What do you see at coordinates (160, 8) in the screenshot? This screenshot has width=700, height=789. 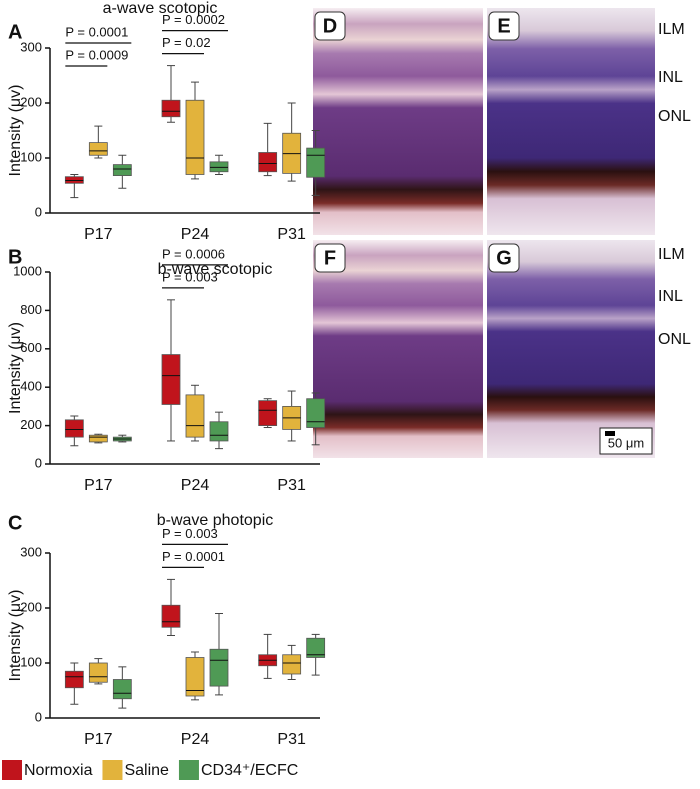 I see `chart-title: a-wave scotopic` at bounding box center [160, 8].